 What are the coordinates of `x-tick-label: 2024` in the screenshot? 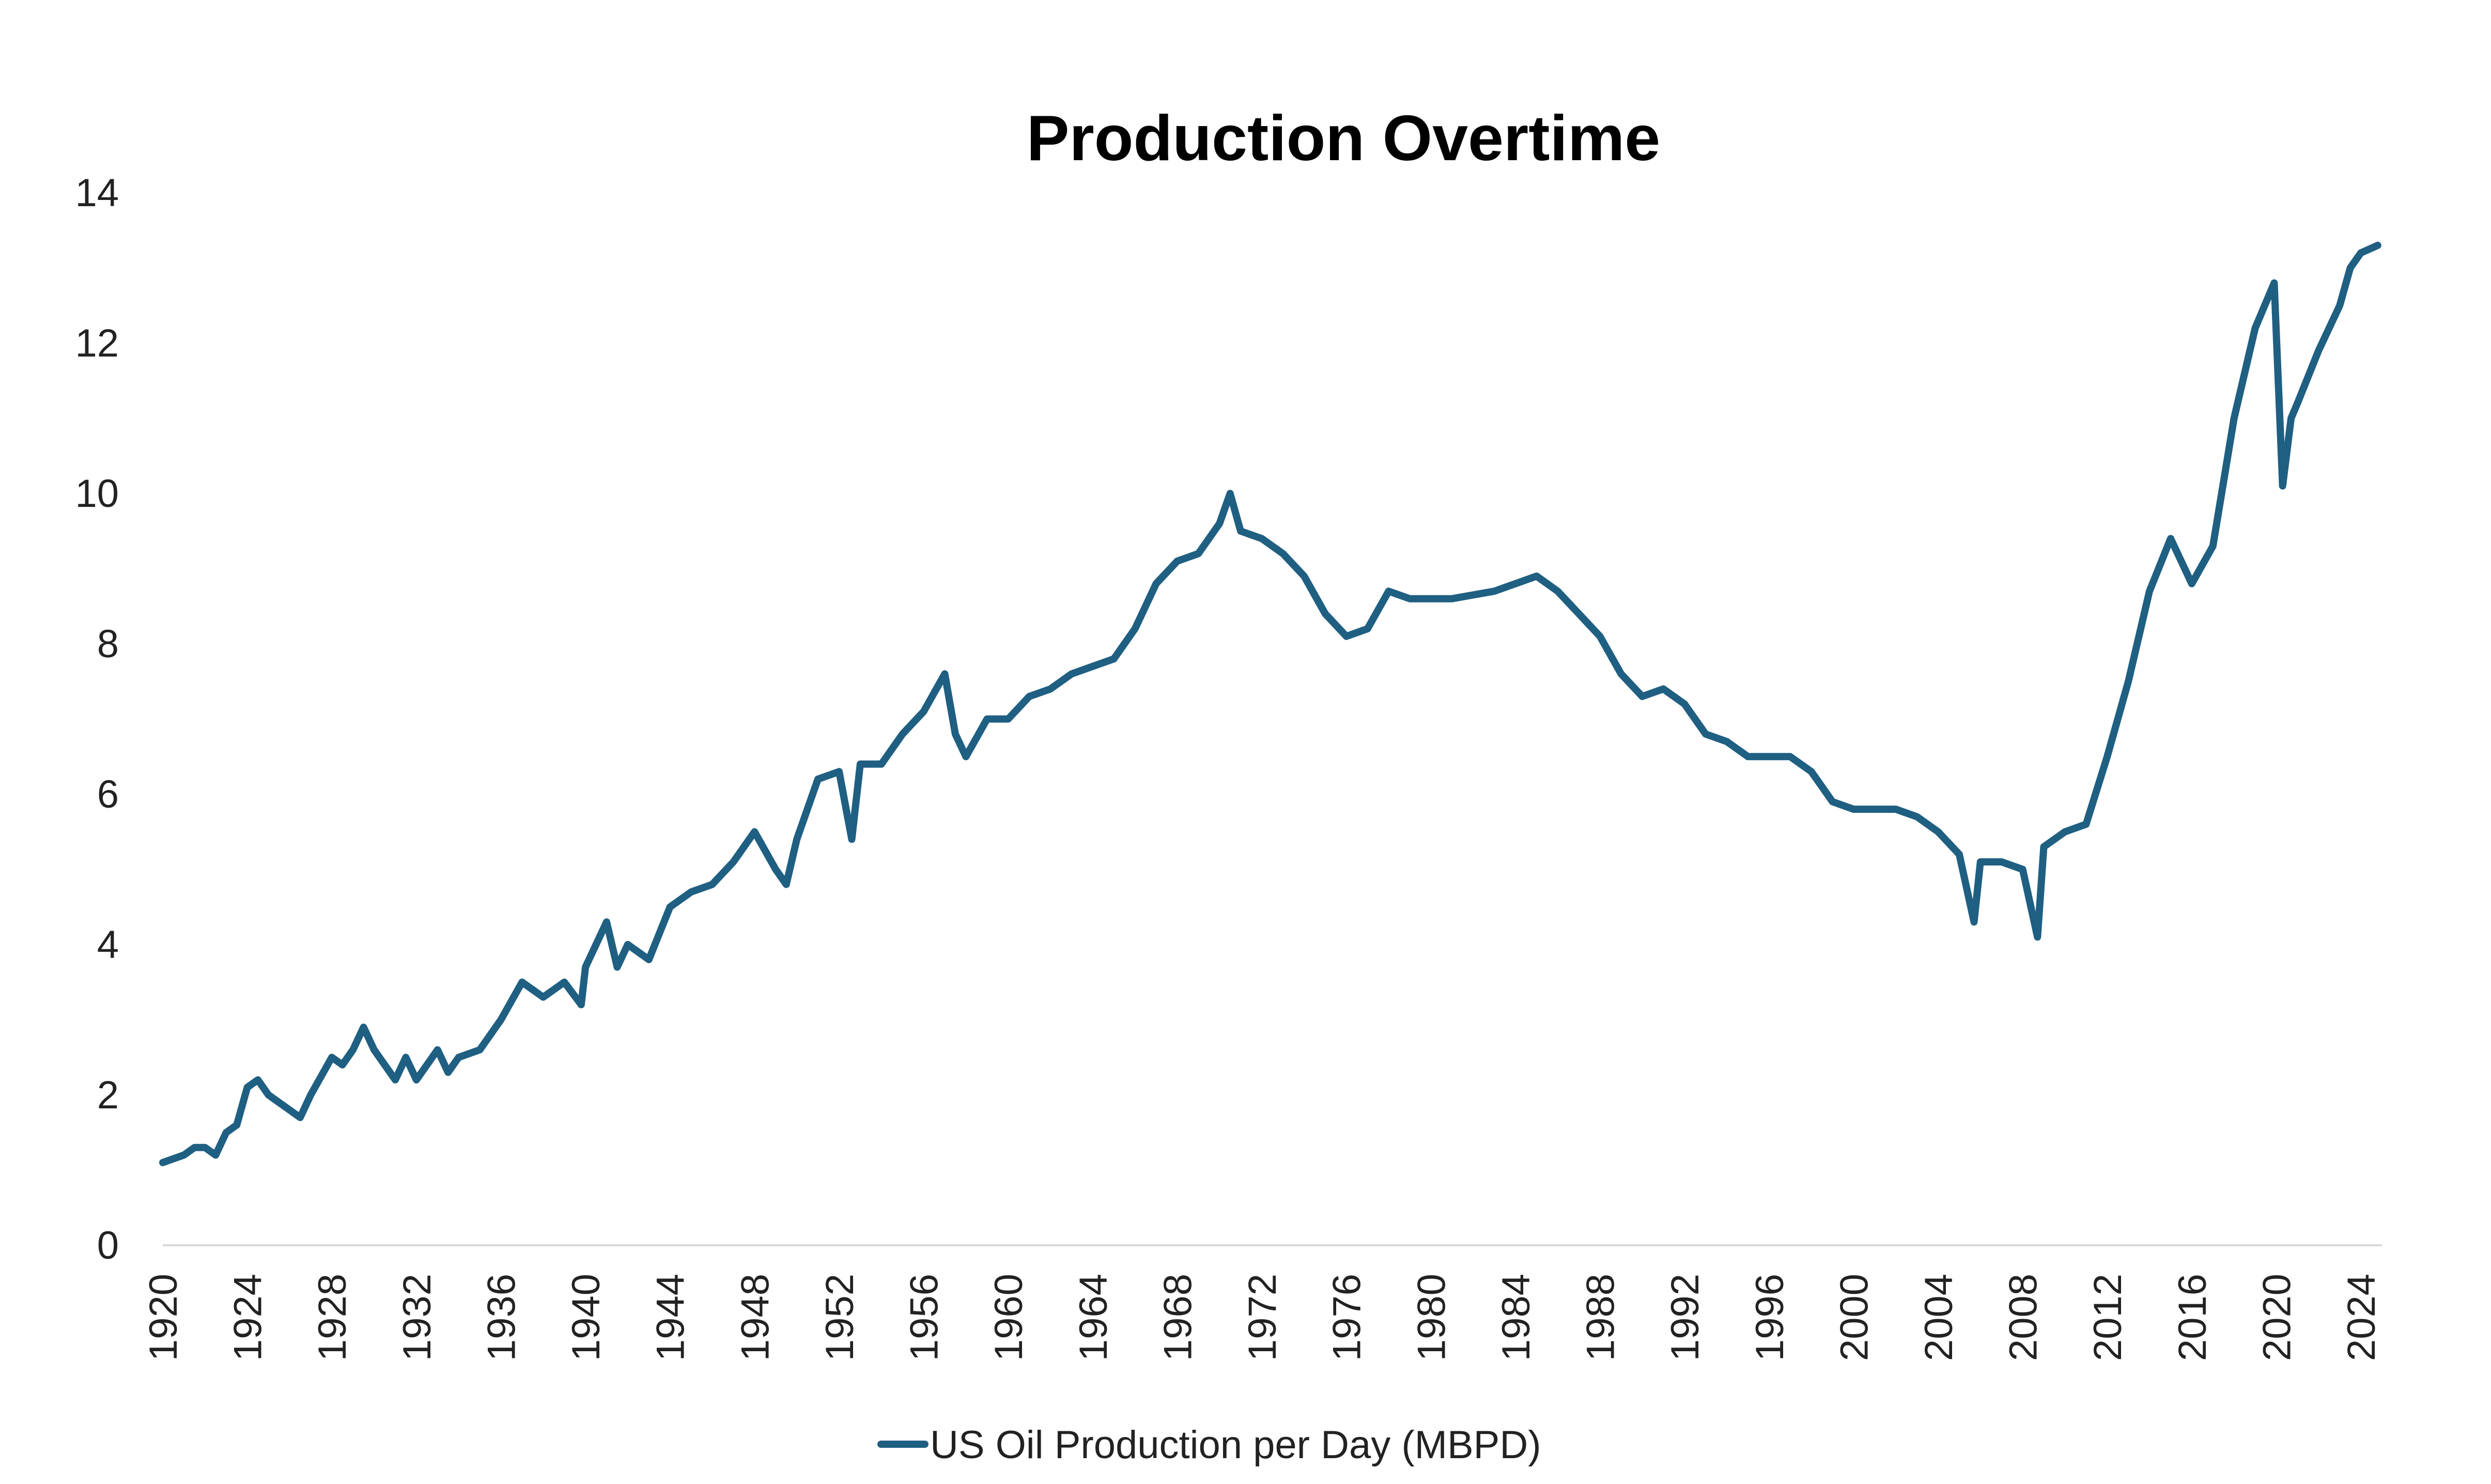 It's located at (2362, 1317).